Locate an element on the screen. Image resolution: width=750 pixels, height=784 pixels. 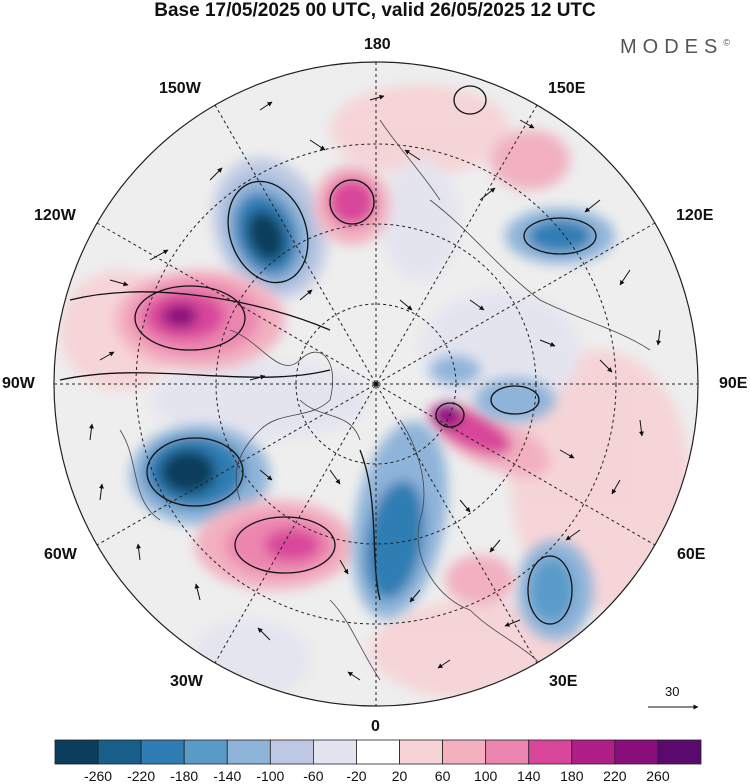
low-120e is located at coordinates (560, 236).